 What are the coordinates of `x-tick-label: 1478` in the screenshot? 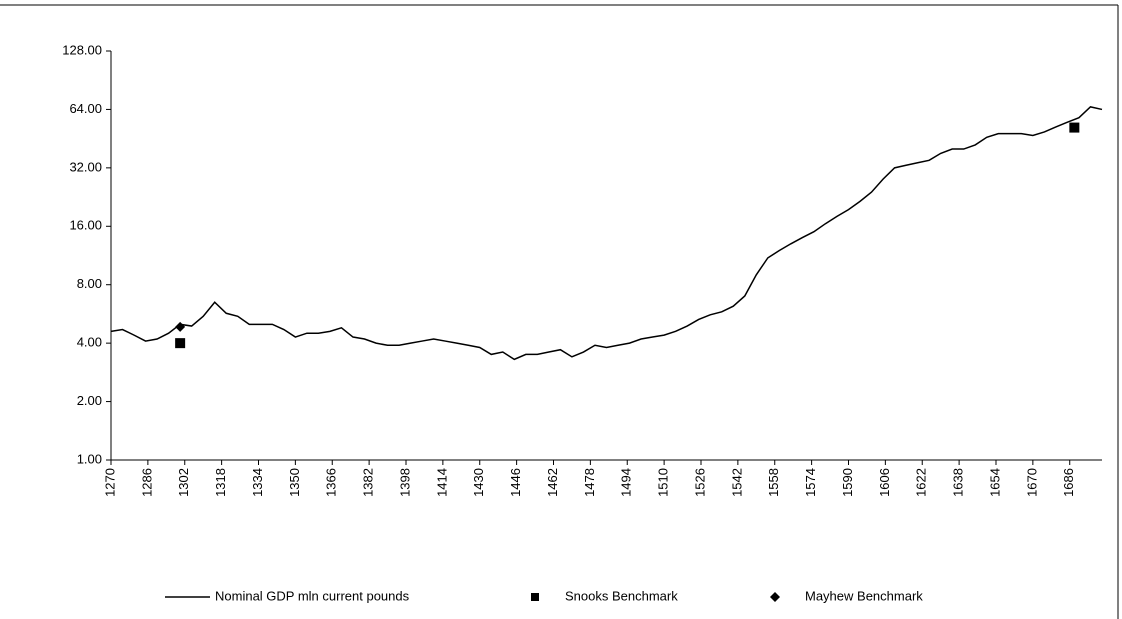 It's located at (589, 482).